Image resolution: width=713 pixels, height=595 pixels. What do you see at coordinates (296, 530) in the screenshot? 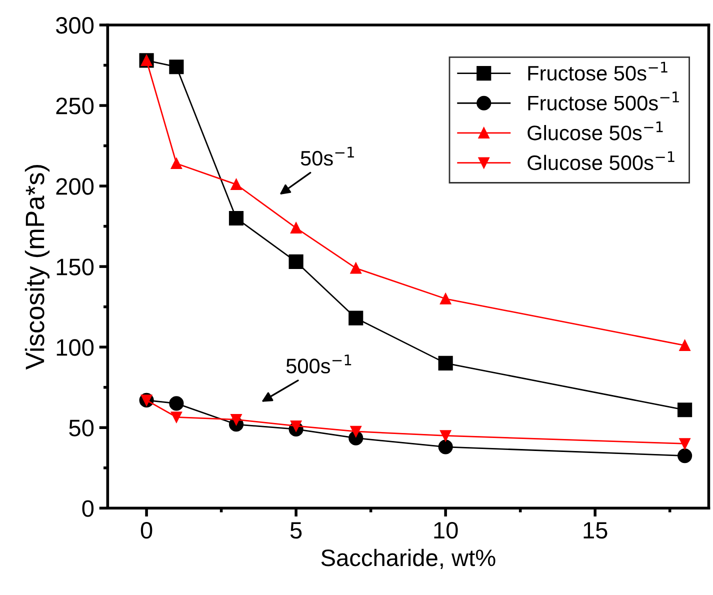
I see `x-tick-label: 5` at bounding box center [296, 530].